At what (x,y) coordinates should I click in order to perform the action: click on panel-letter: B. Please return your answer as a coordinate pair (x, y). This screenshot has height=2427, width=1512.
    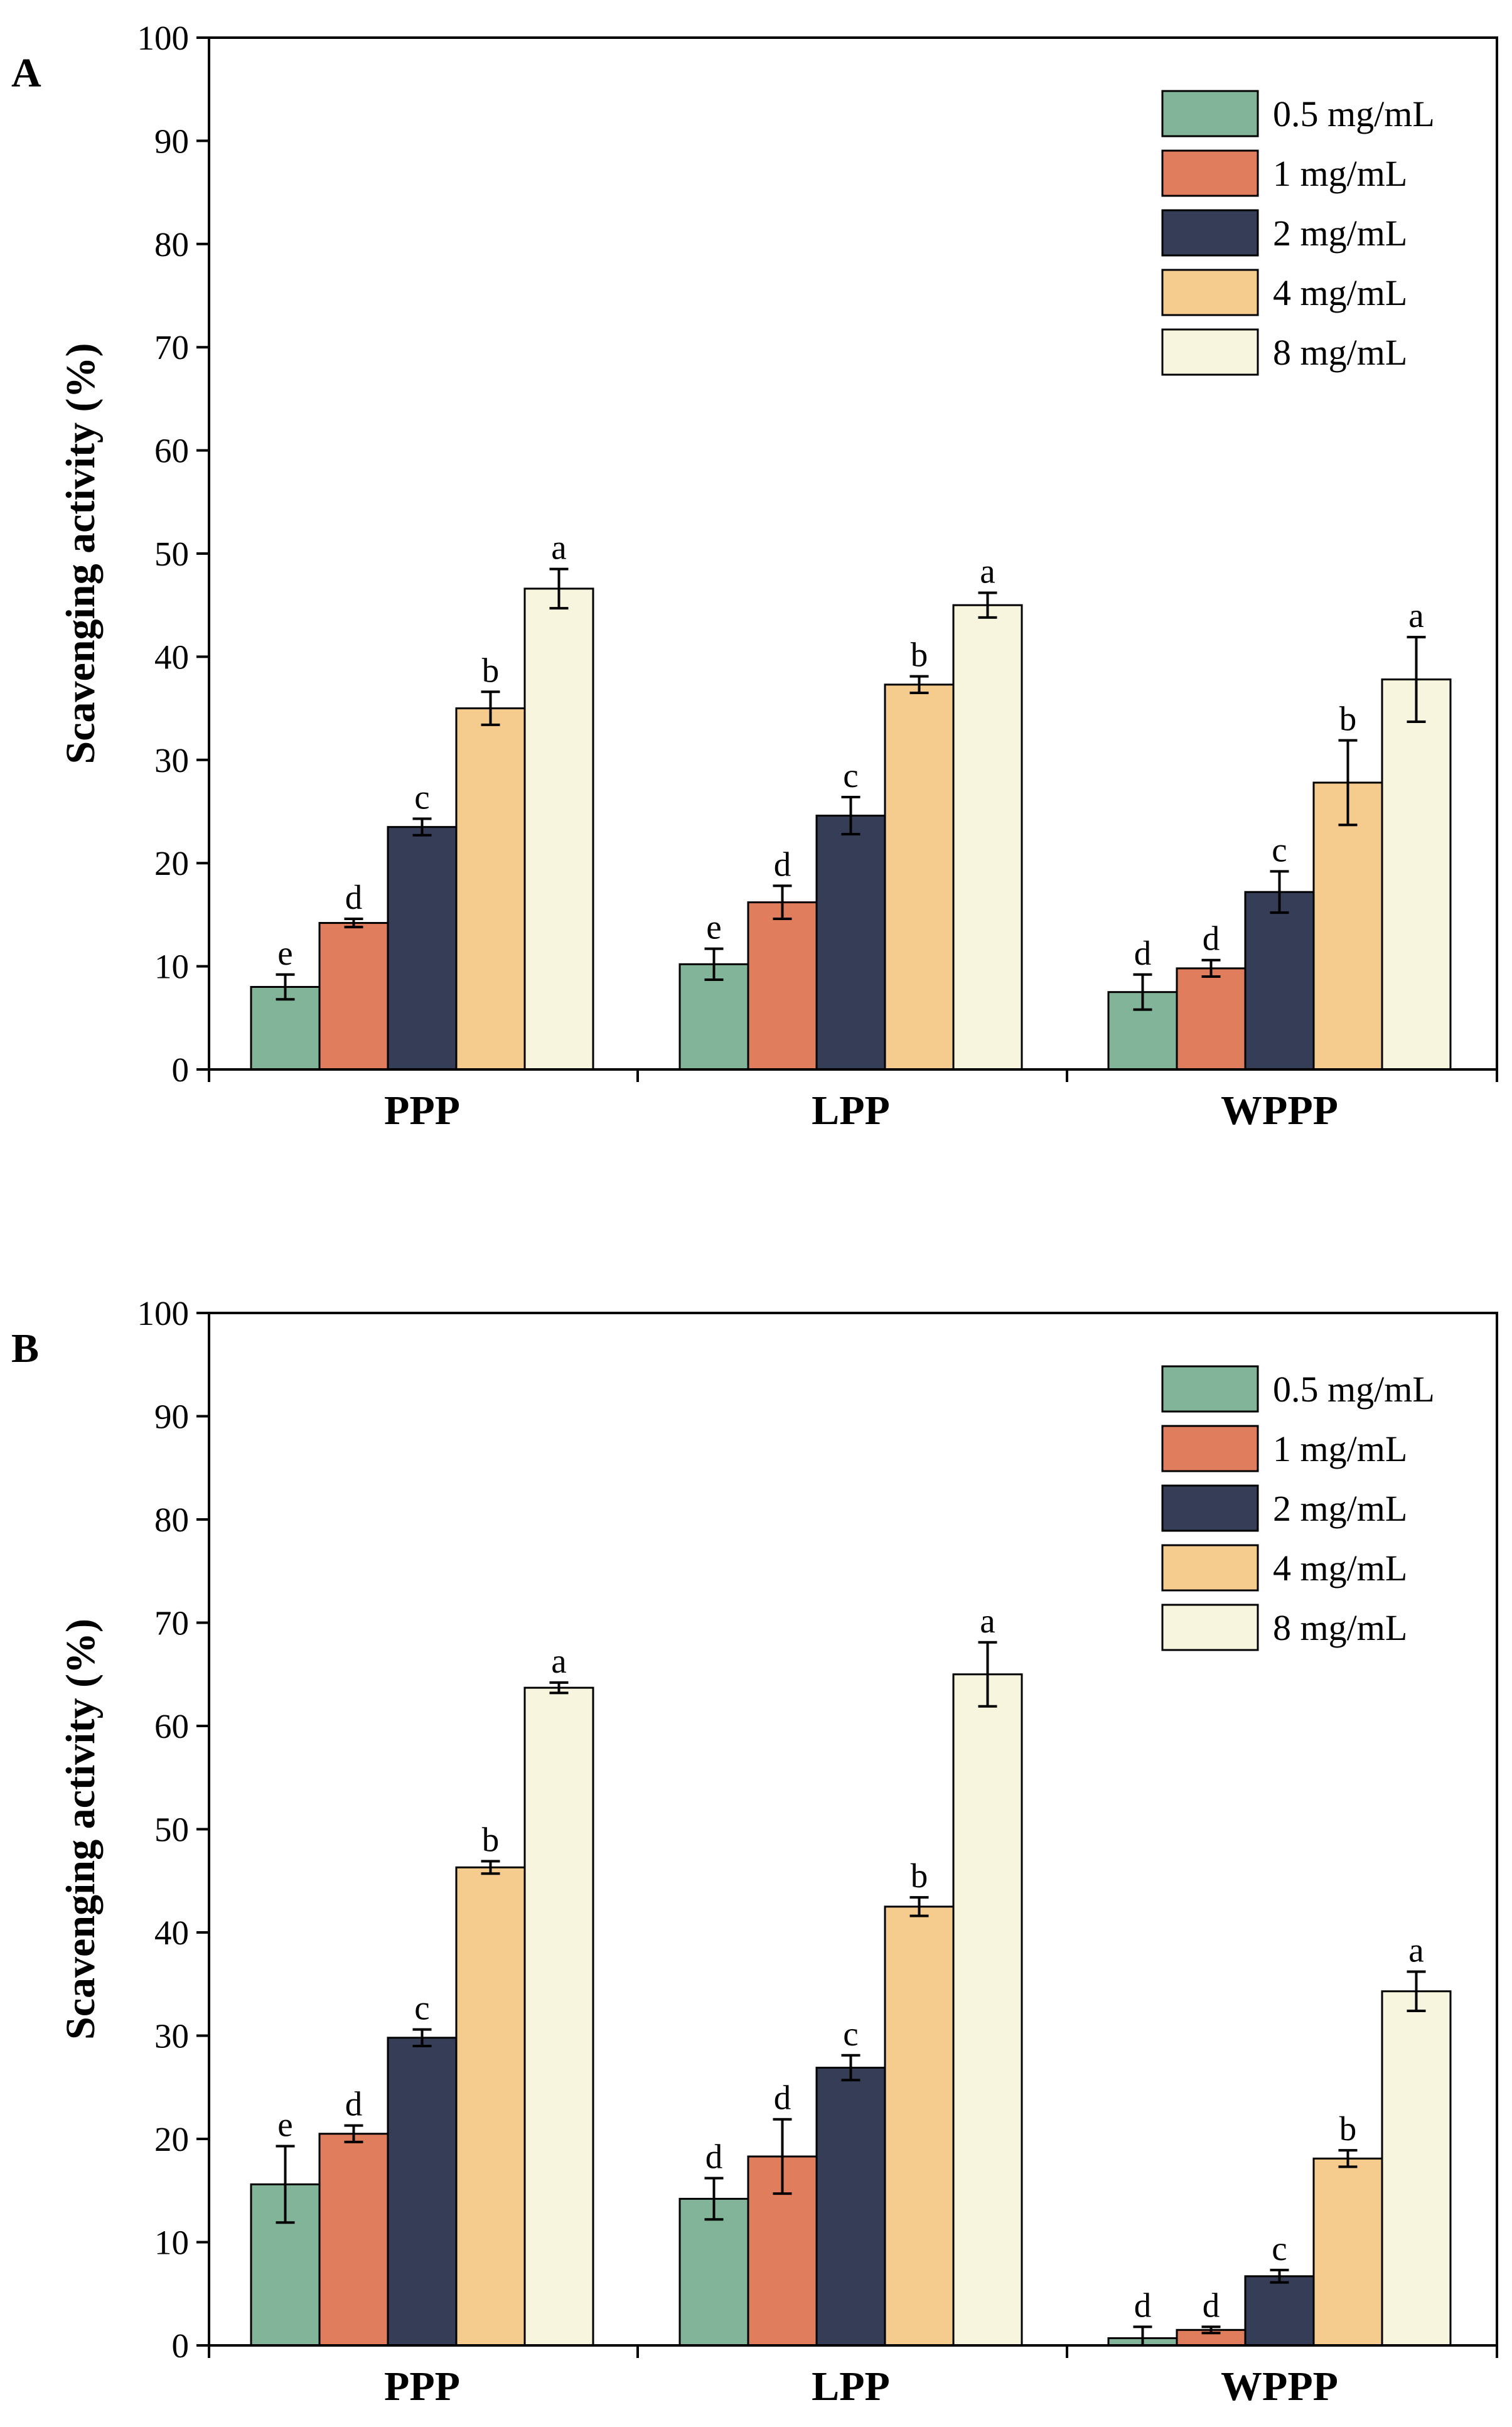
    Looking at the image, I should click on (25, 1348).